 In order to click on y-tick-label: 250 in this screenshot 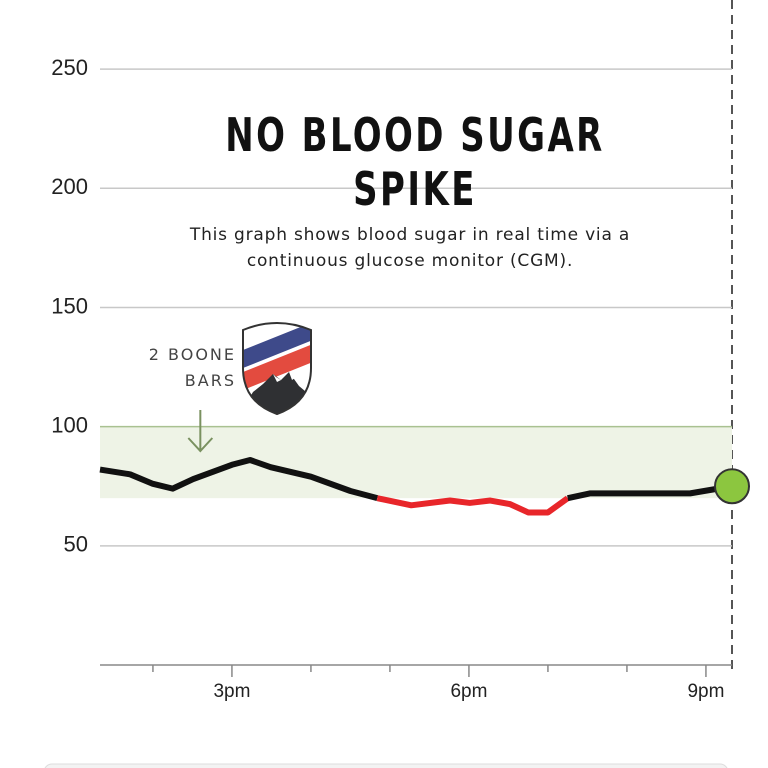, I will do `click(69, 67)`.